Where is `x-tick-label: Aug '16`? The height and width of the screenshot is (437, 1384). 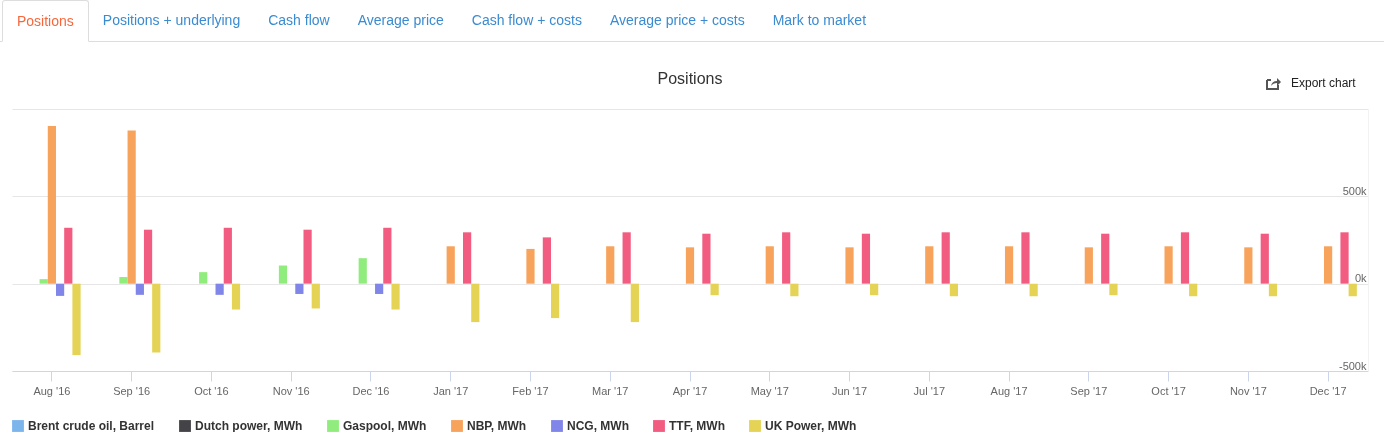 x-tick-label: Aug '16 is located at coordinates (52, 390).